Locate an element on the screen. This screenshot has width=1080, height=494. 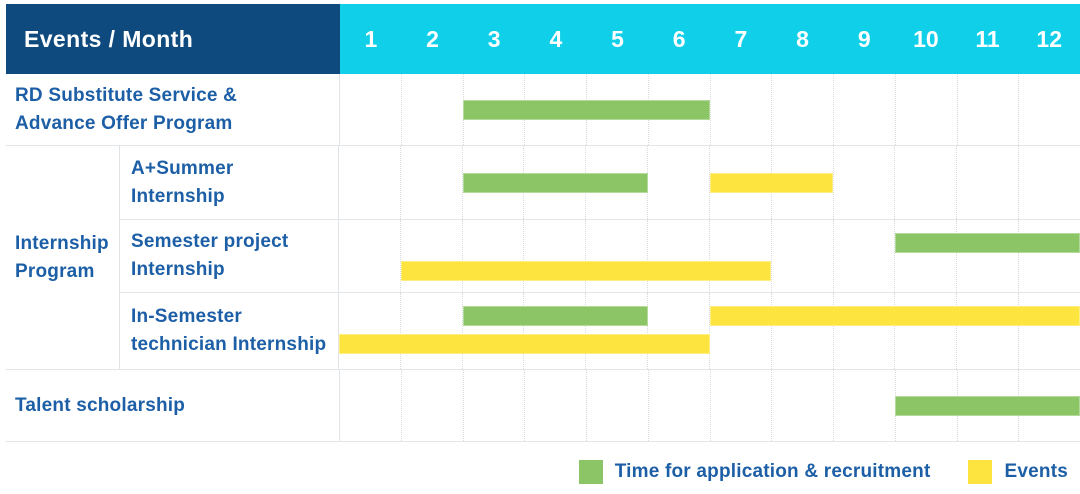
header-row: Events / Month 1 2 3 4 5 6 7 8 9 10 11 12 is located at coordinates (543, 39).